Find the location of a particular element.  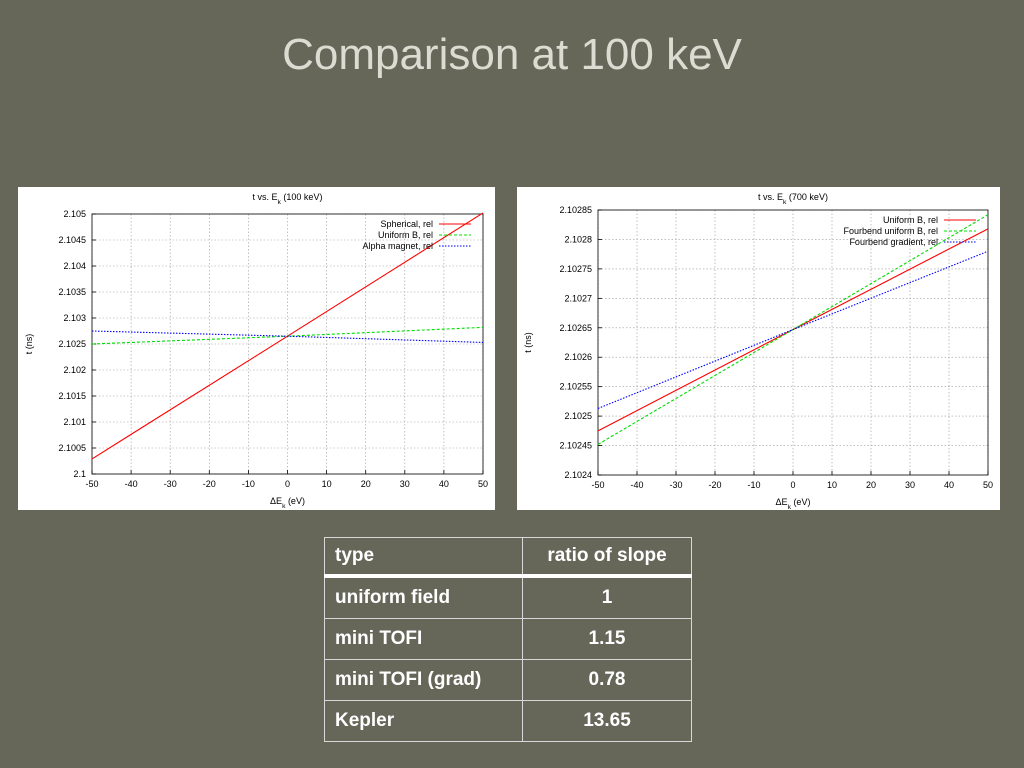

chart-title: t vs. Ek (100 keV) is located at coordinates (288, 199).